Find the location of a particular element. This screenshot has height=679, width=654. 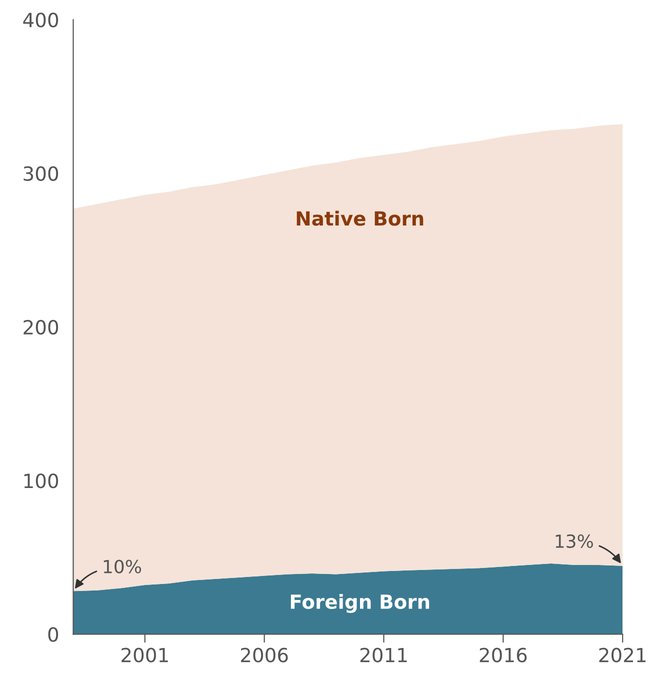

y-tick-label: 100 is located at coordinates (41, 481).